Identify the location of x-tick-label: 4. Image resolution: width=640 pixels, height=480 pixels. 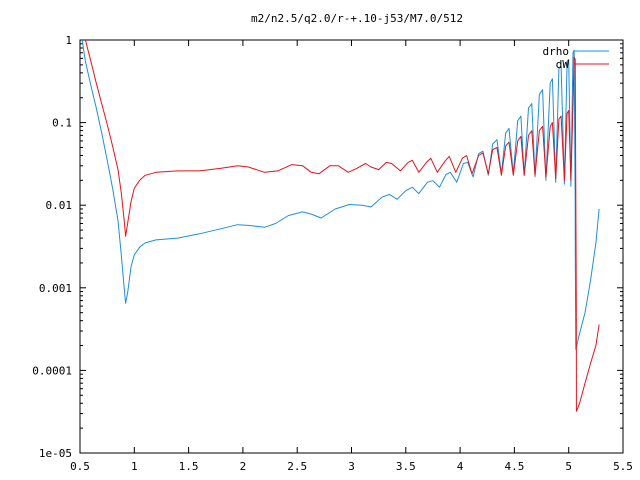
(460, 466).